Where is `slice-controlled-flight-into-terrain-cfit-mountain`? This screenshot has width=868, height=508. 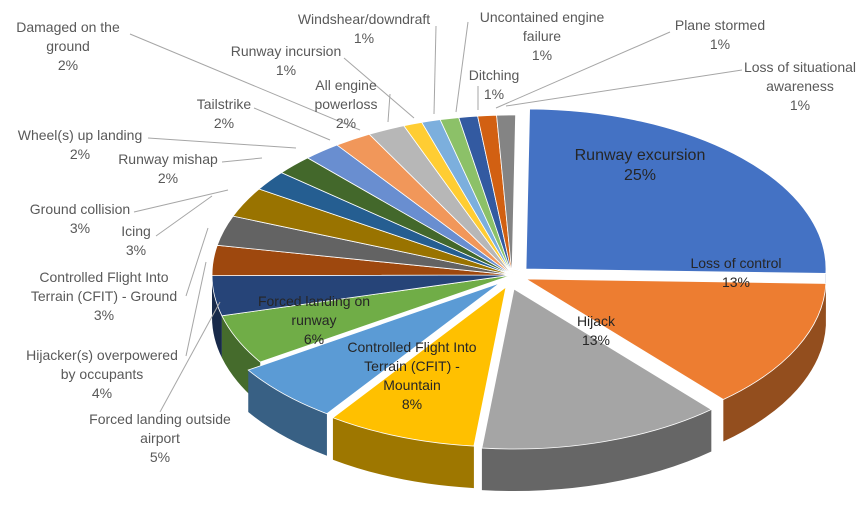 slice-controlled-flight-into-terrain-cfit-mountain is located at coordinates (419, 366).